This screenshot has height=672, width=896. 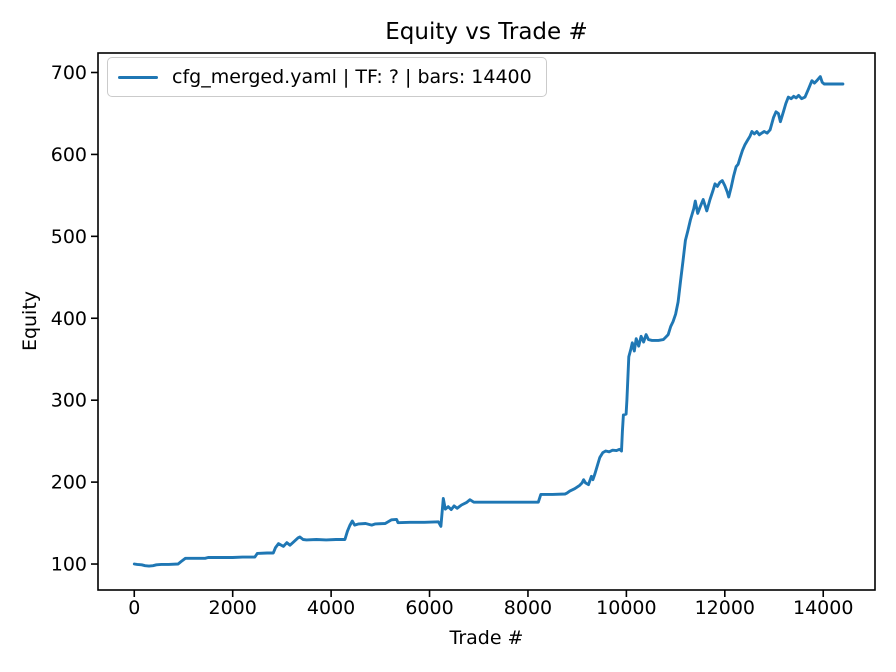 I want to click on svg-text: 4000, so click(x=331, y=608).